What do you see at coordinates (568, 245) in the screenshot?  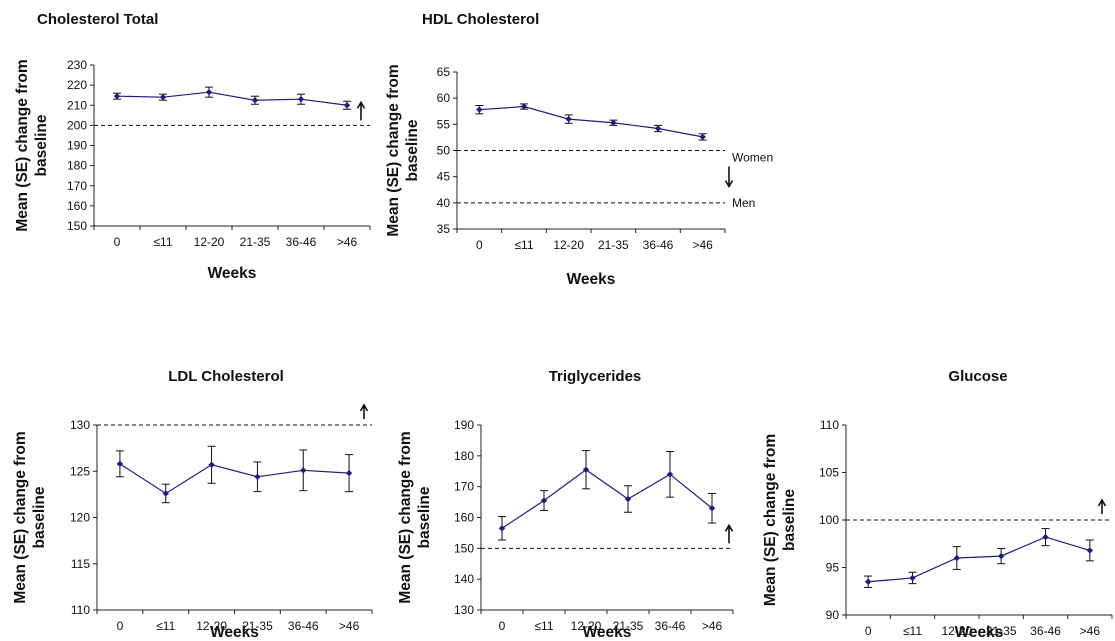 I see `hdl-x-tick-label: 12-20` at bounding box center [568, 245].